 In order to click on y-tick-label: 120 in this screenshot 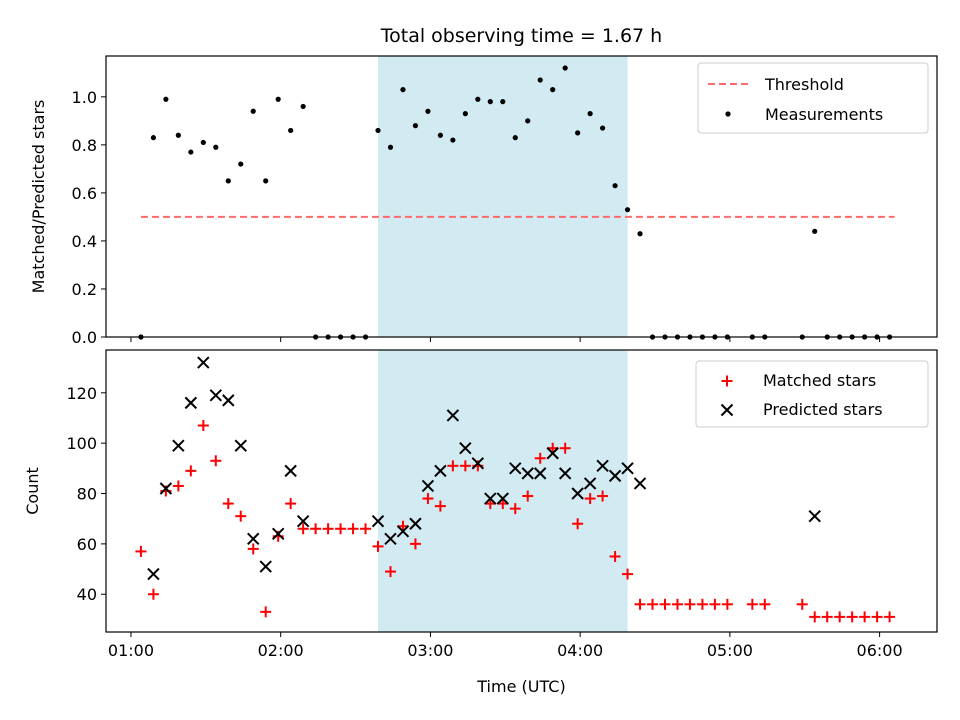, I will do `click(81, 393)`.